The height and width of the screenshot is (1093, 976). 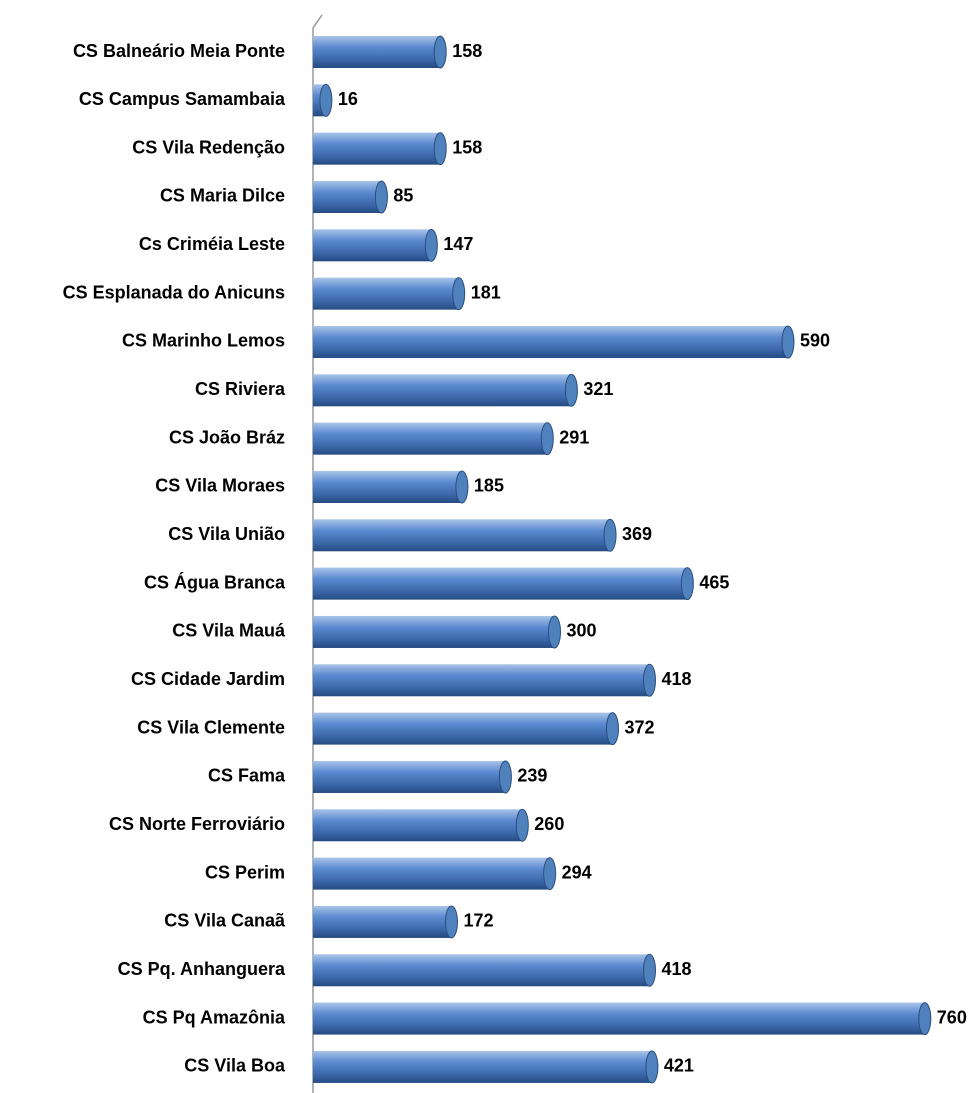 What do you see at coordinates (247, 776) in the screenshot?
I see `y-tick-label: CS Fama` at bounding box center [247, 776].